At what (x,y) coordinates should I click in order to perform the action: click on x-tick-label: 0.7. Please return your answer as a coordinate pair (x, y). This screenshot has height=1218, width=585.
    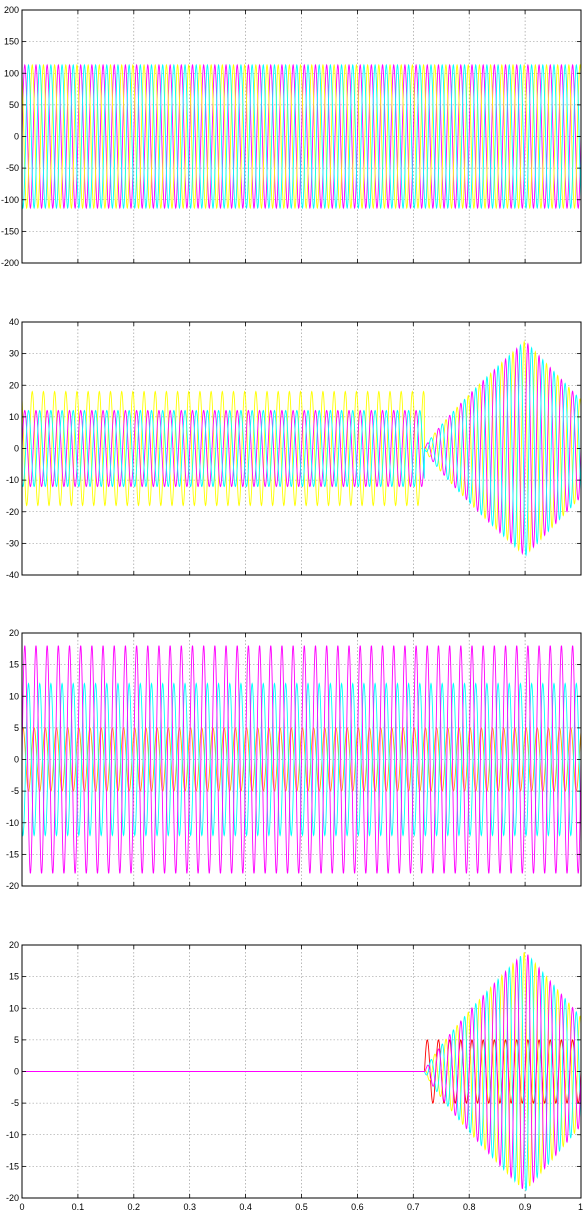
    Looking at the image, I should click on (413, 1207).